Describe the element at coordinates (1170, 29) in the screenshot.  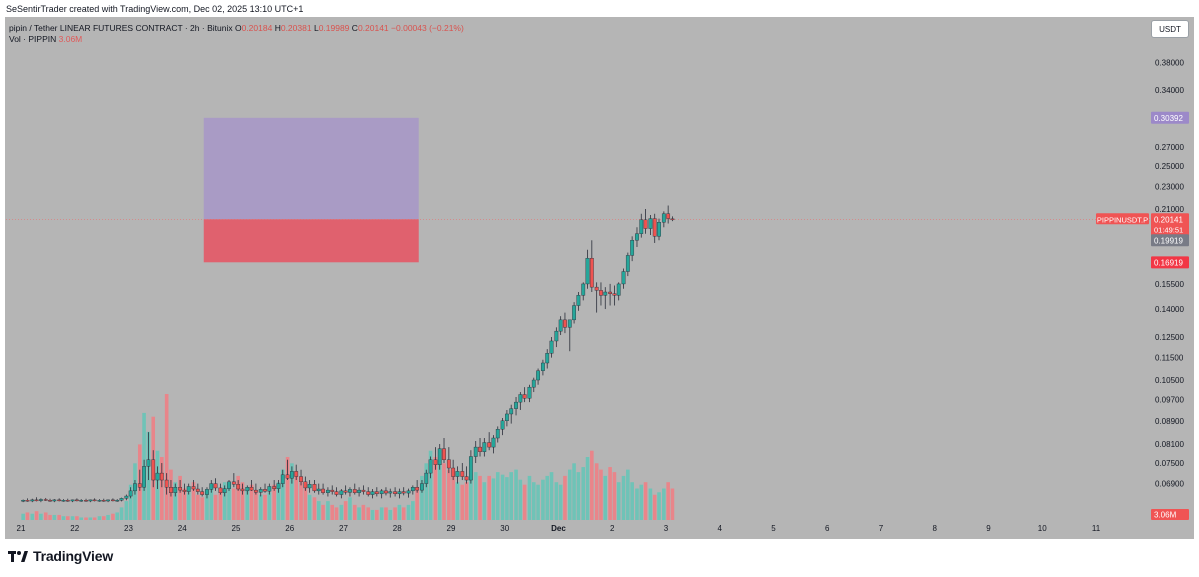
I see `currency-button: USDT` at that location.